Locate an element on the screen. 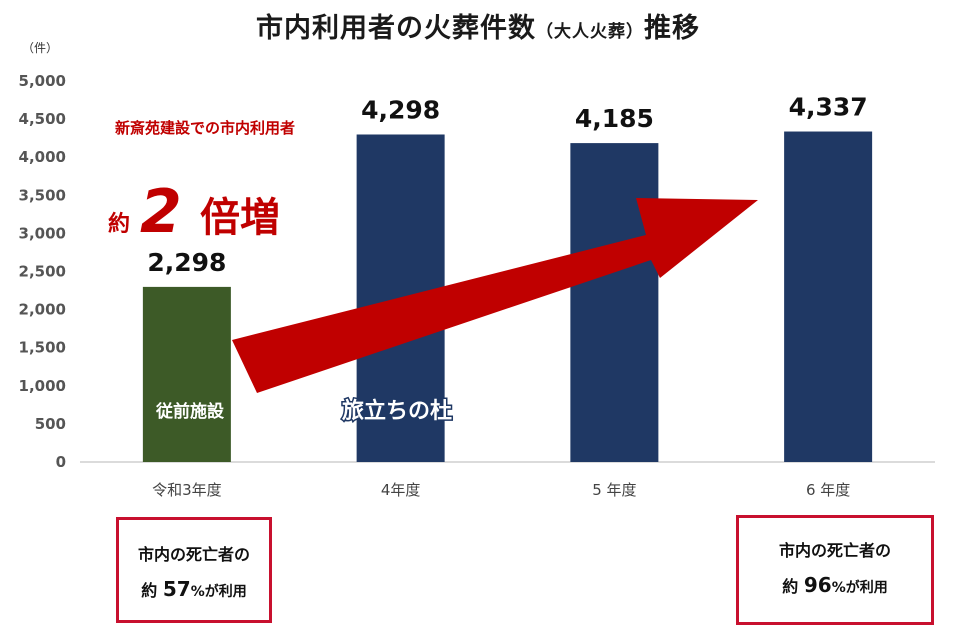 Image resolution: width=956 pixels, height=642 pixels. left-box-line1: 市内の死亡者の is located at coordinates (193, 554).